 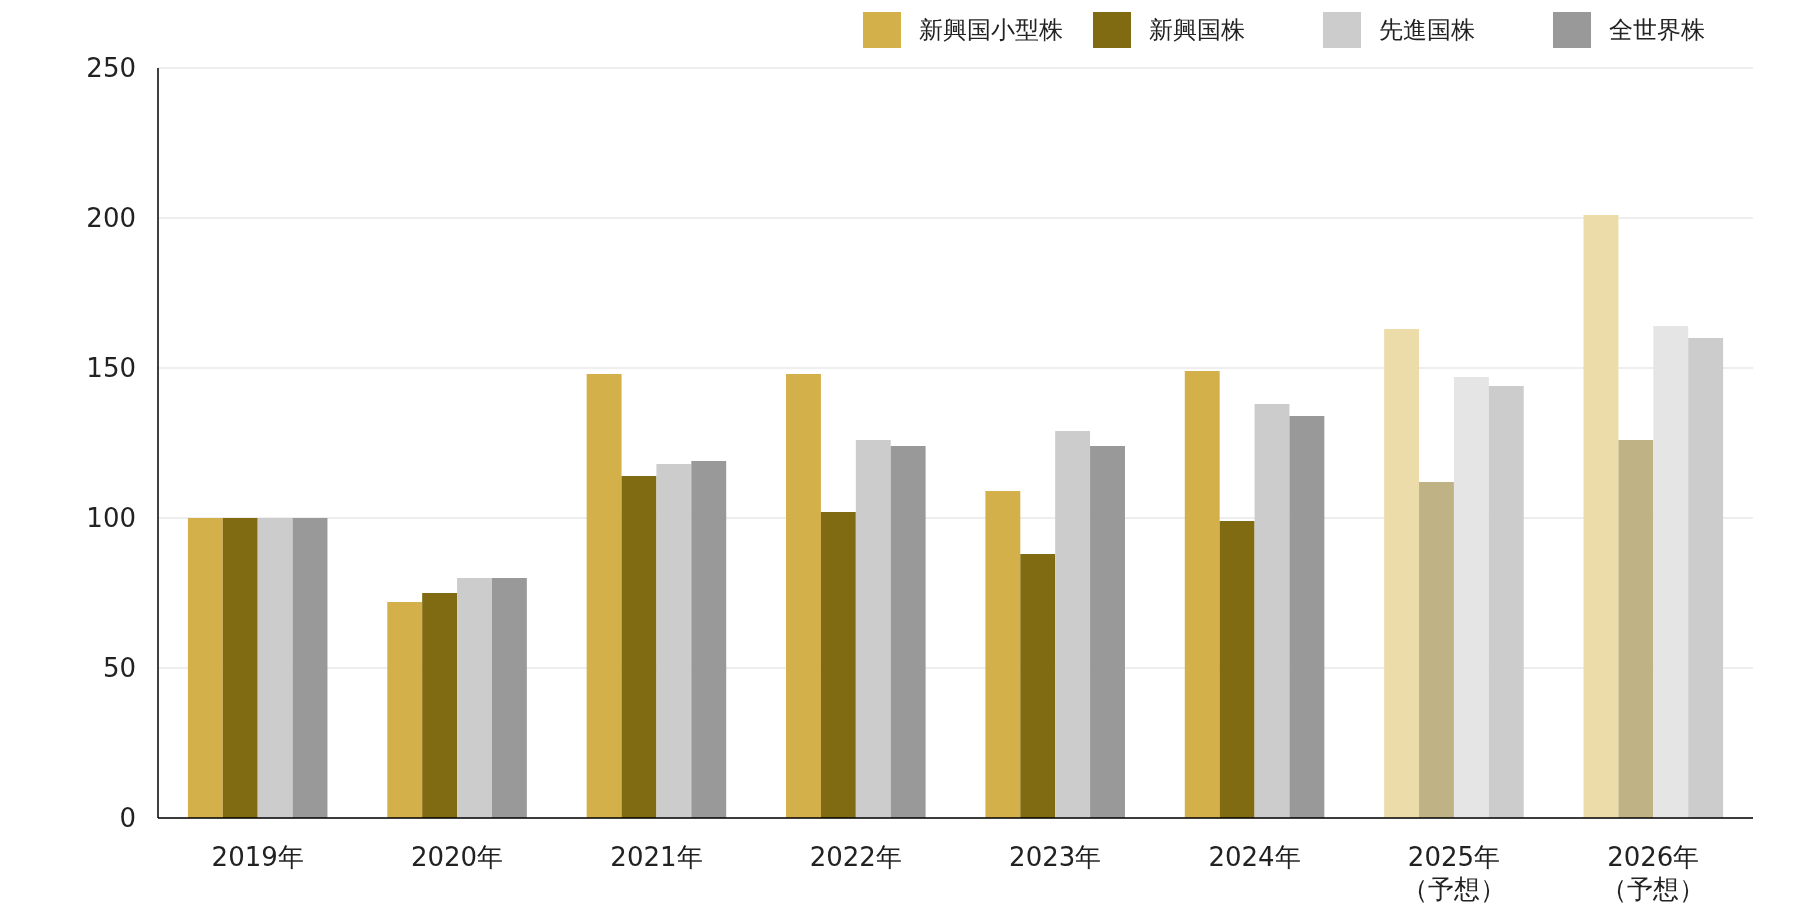 I want to click on x-tick-label: 2021年, so click(x=656, y=857).